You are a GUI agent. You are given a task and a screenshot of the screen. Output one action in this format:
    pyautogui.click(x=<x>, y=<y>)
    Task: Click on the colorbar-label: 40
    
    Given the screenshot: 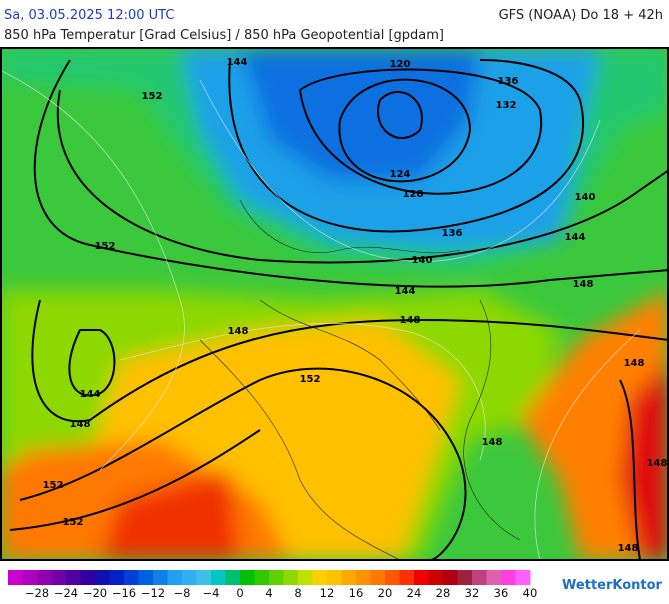 What is the action you would take?
    pyautogui.click(x=530, y=593)
    